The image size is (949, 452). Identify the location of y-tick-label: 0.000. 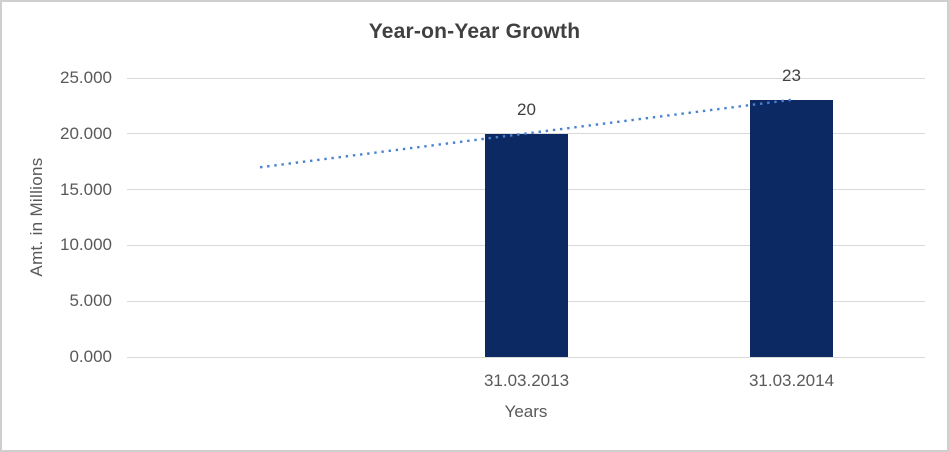
(90, 356).